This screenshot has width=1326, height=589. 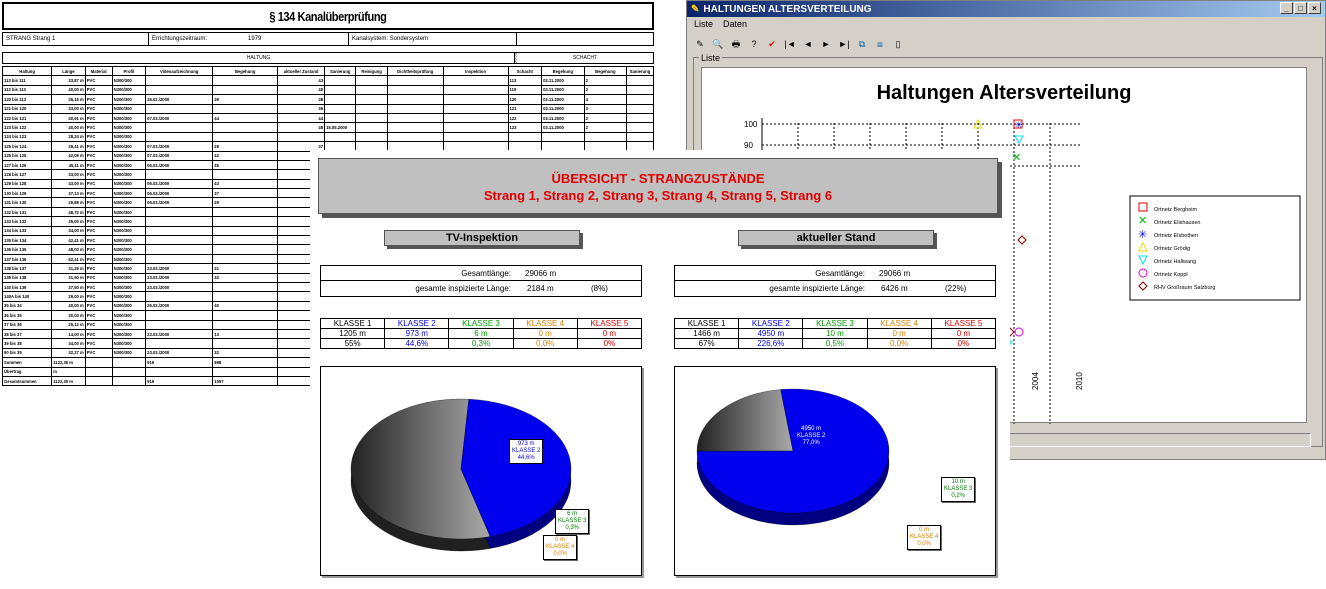 I want to click on point-hallwang, so click(x=1019, y=140).